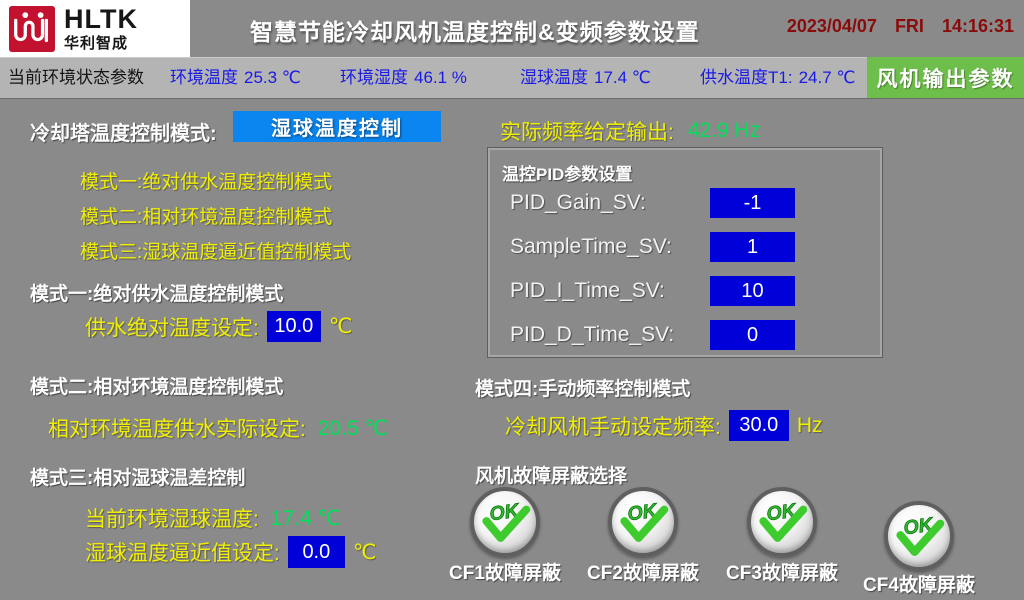 The image size is (1024, 600). I want to click on cf1-fault-mask-button: OK, so click(505, 522).